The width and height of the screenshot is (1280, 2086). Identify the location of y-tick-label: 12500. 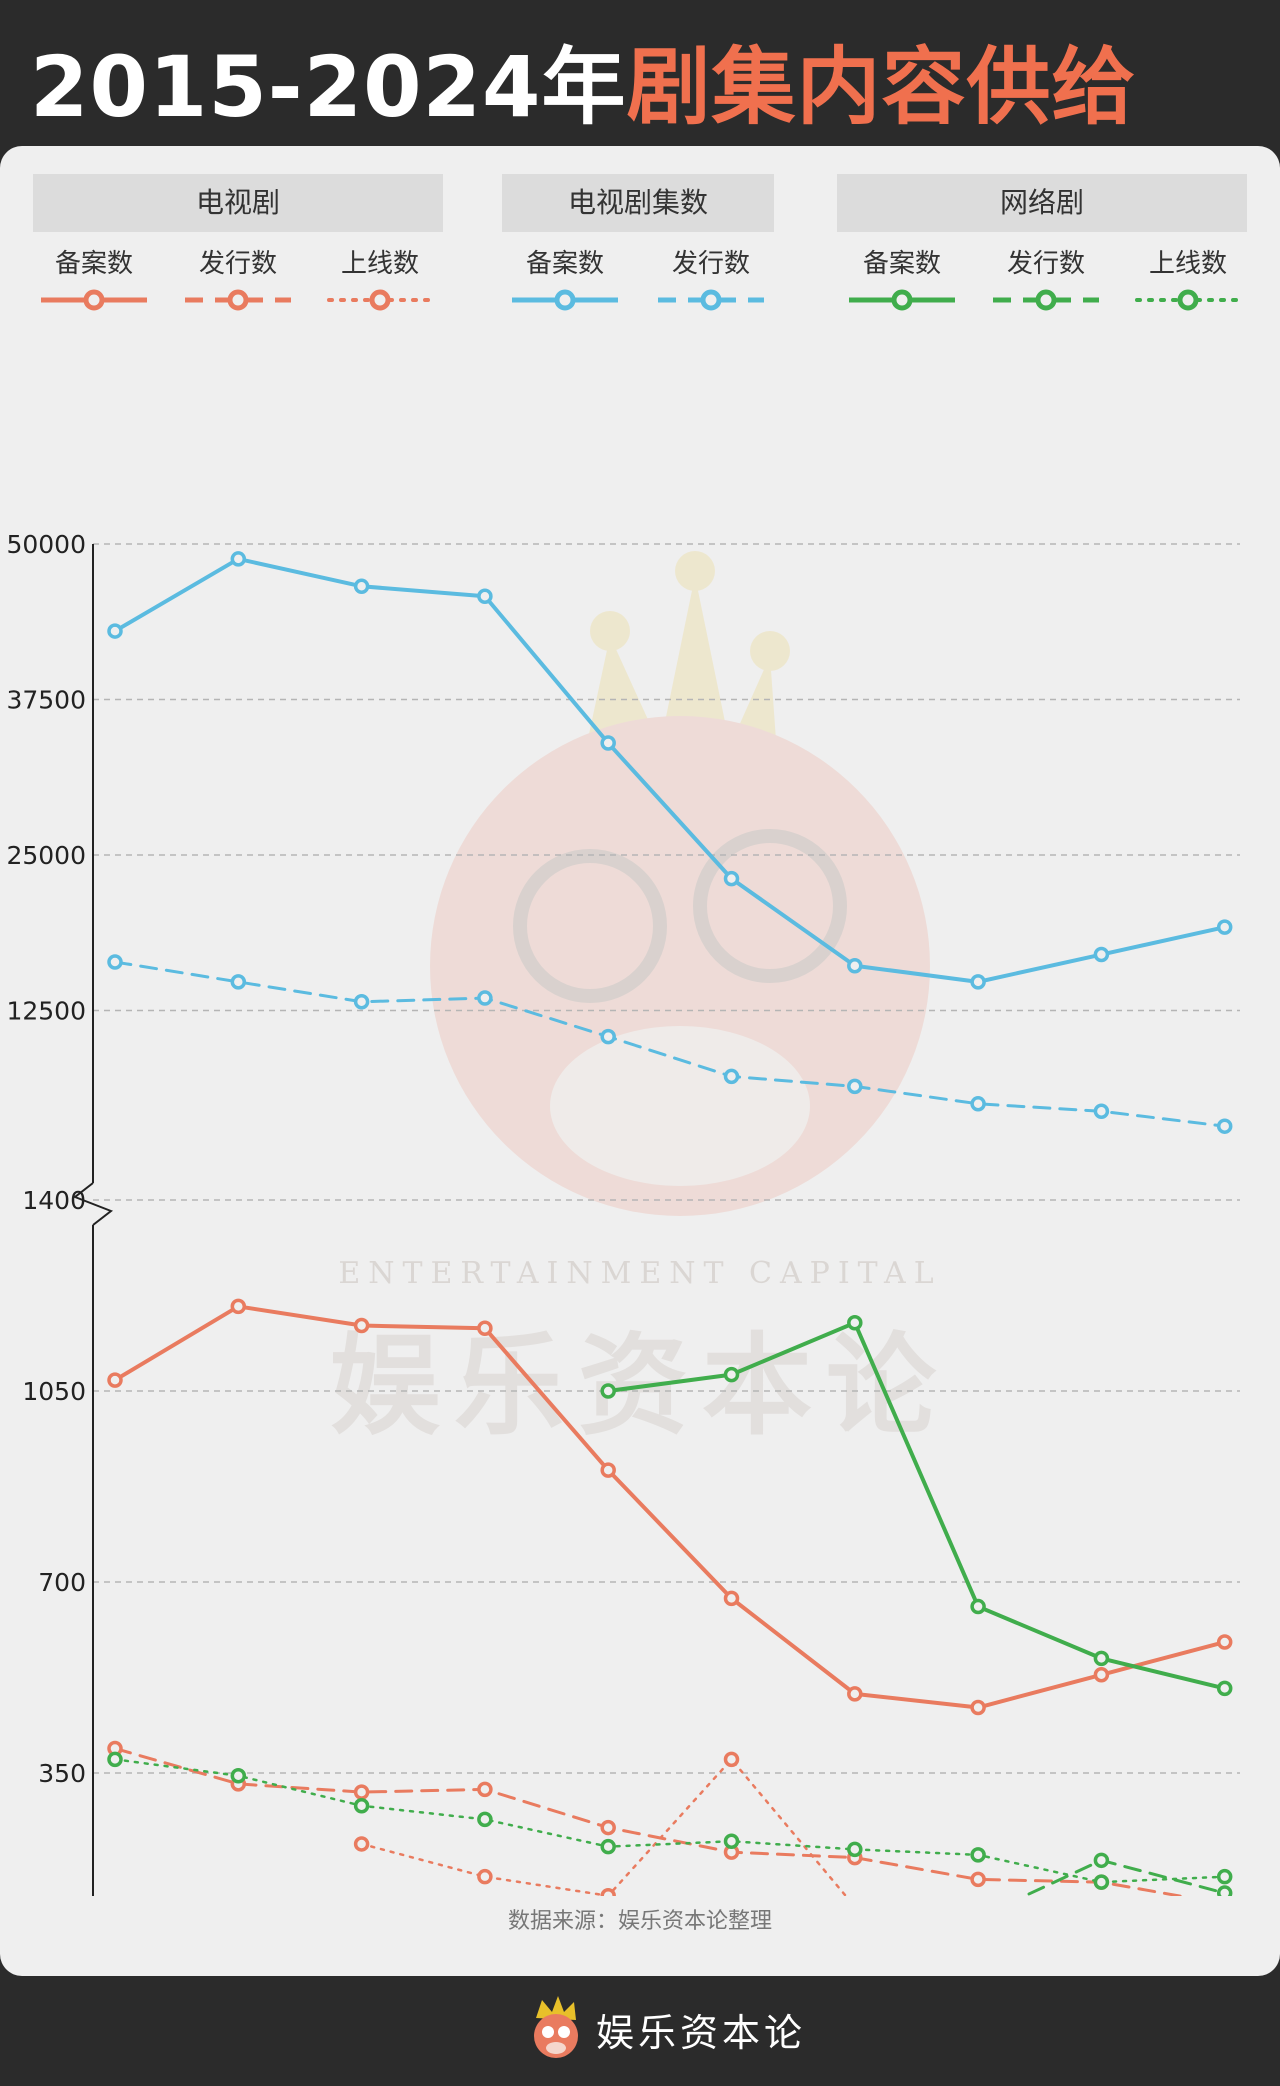
(46, 1011).